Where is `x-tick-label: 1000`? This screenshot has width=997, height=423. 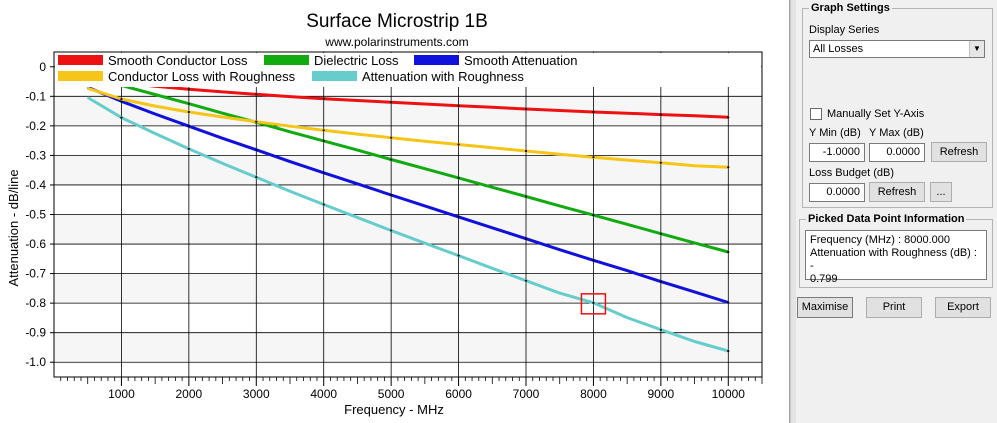 x-tick-label: 1000 is located at coordinates (121, 394).